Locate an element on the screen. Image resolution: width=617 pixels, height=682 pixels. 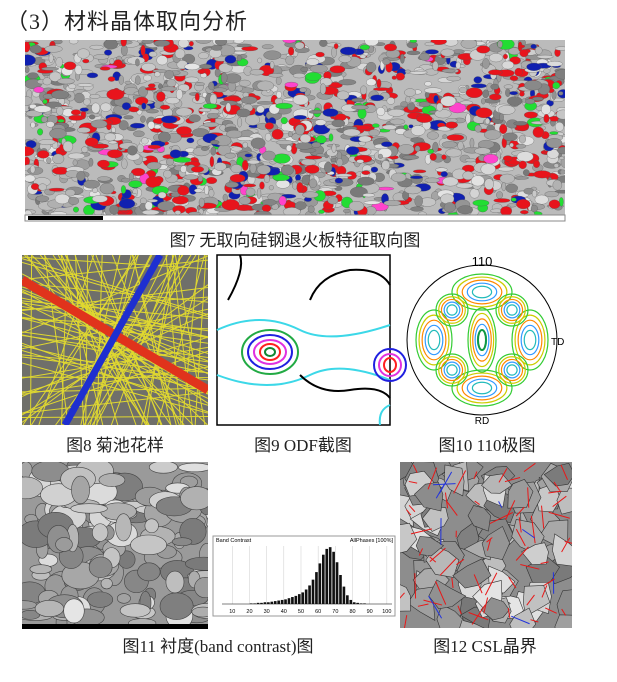
scale-bar is located at coordinates (115, 626).